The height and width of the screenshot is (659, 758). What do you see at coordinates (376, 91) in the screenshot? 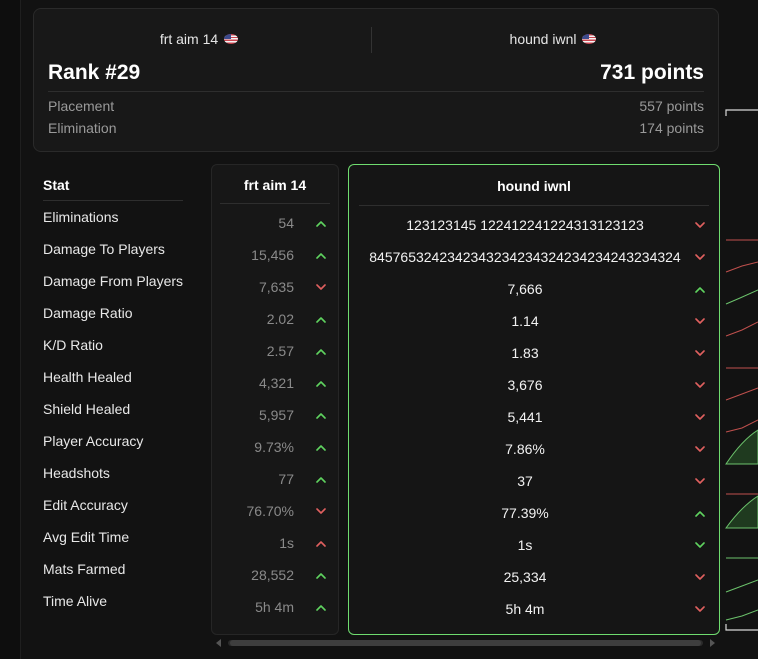
I see `summary-divider` at bounding box center [376, 91].